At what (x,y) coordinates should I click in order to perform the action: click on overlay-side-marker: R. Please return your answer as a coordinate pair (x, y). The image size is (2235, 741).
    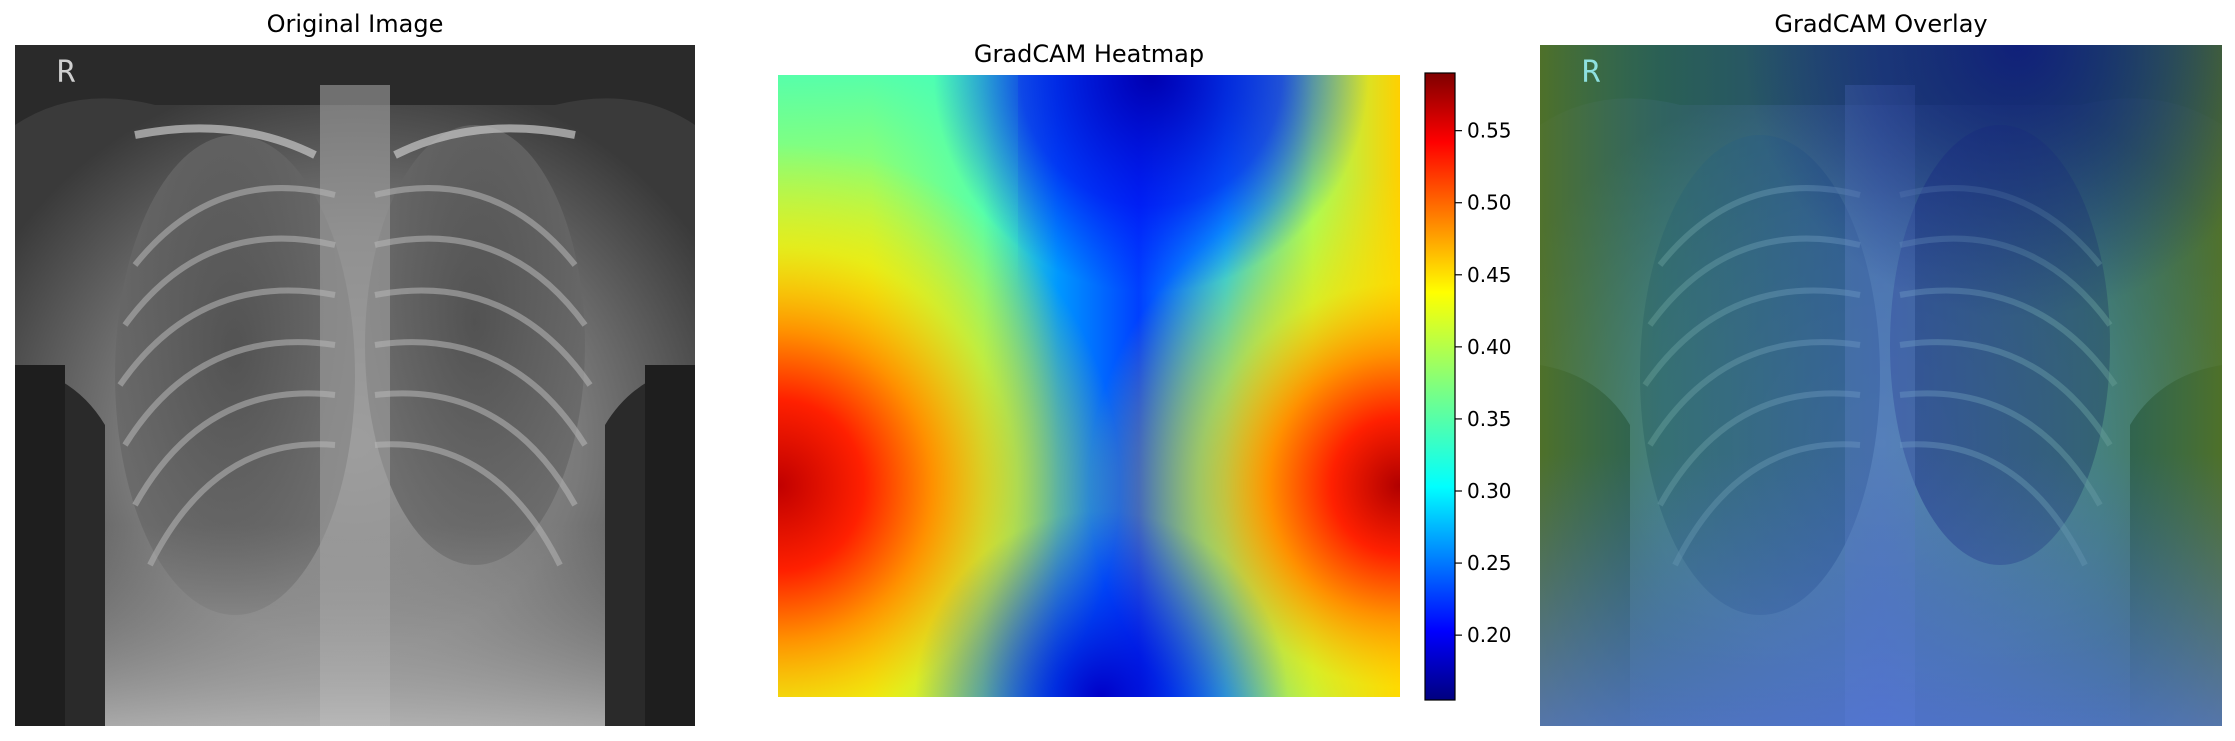
    Looking at the image, I should click on (1591, 72).